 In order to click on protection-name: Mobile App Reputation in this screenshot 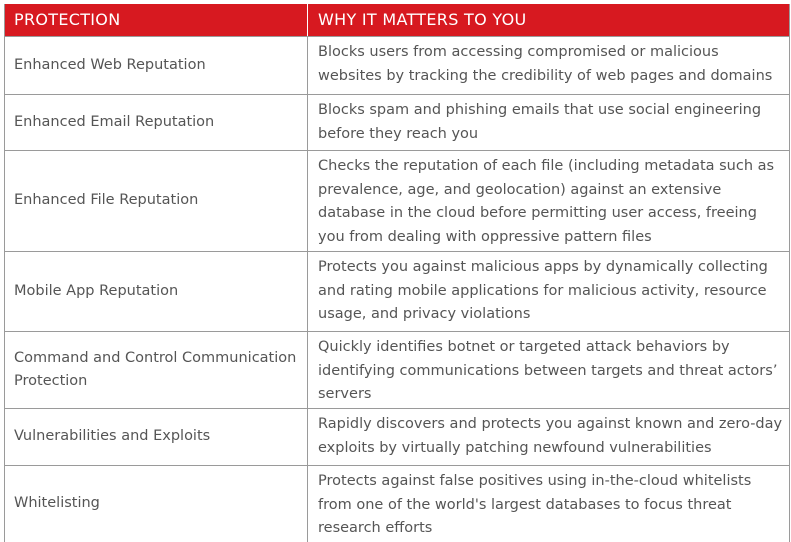, I will do `click(156, 291)`.